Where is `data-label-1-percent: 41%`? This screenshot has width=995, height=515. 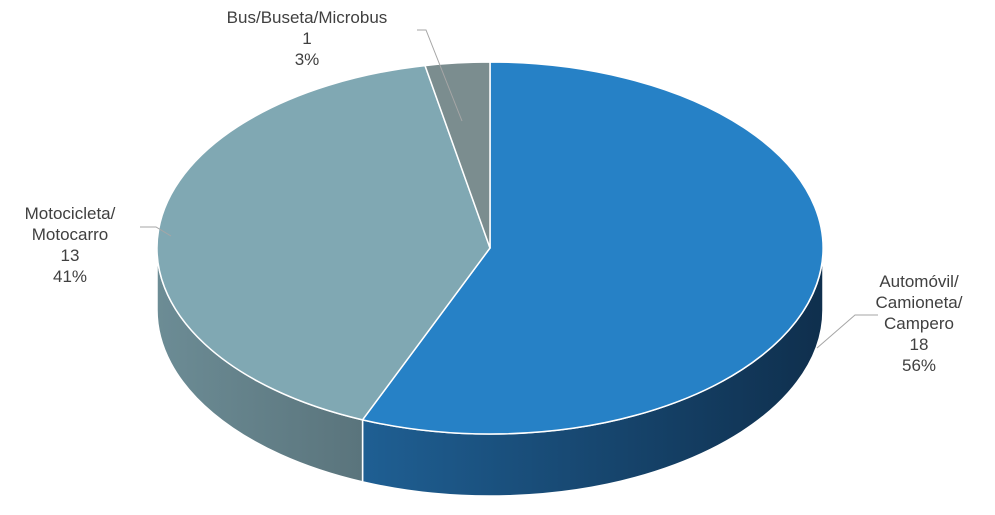
data-label-1-percent: 41% is located at coordinates (70, 276).